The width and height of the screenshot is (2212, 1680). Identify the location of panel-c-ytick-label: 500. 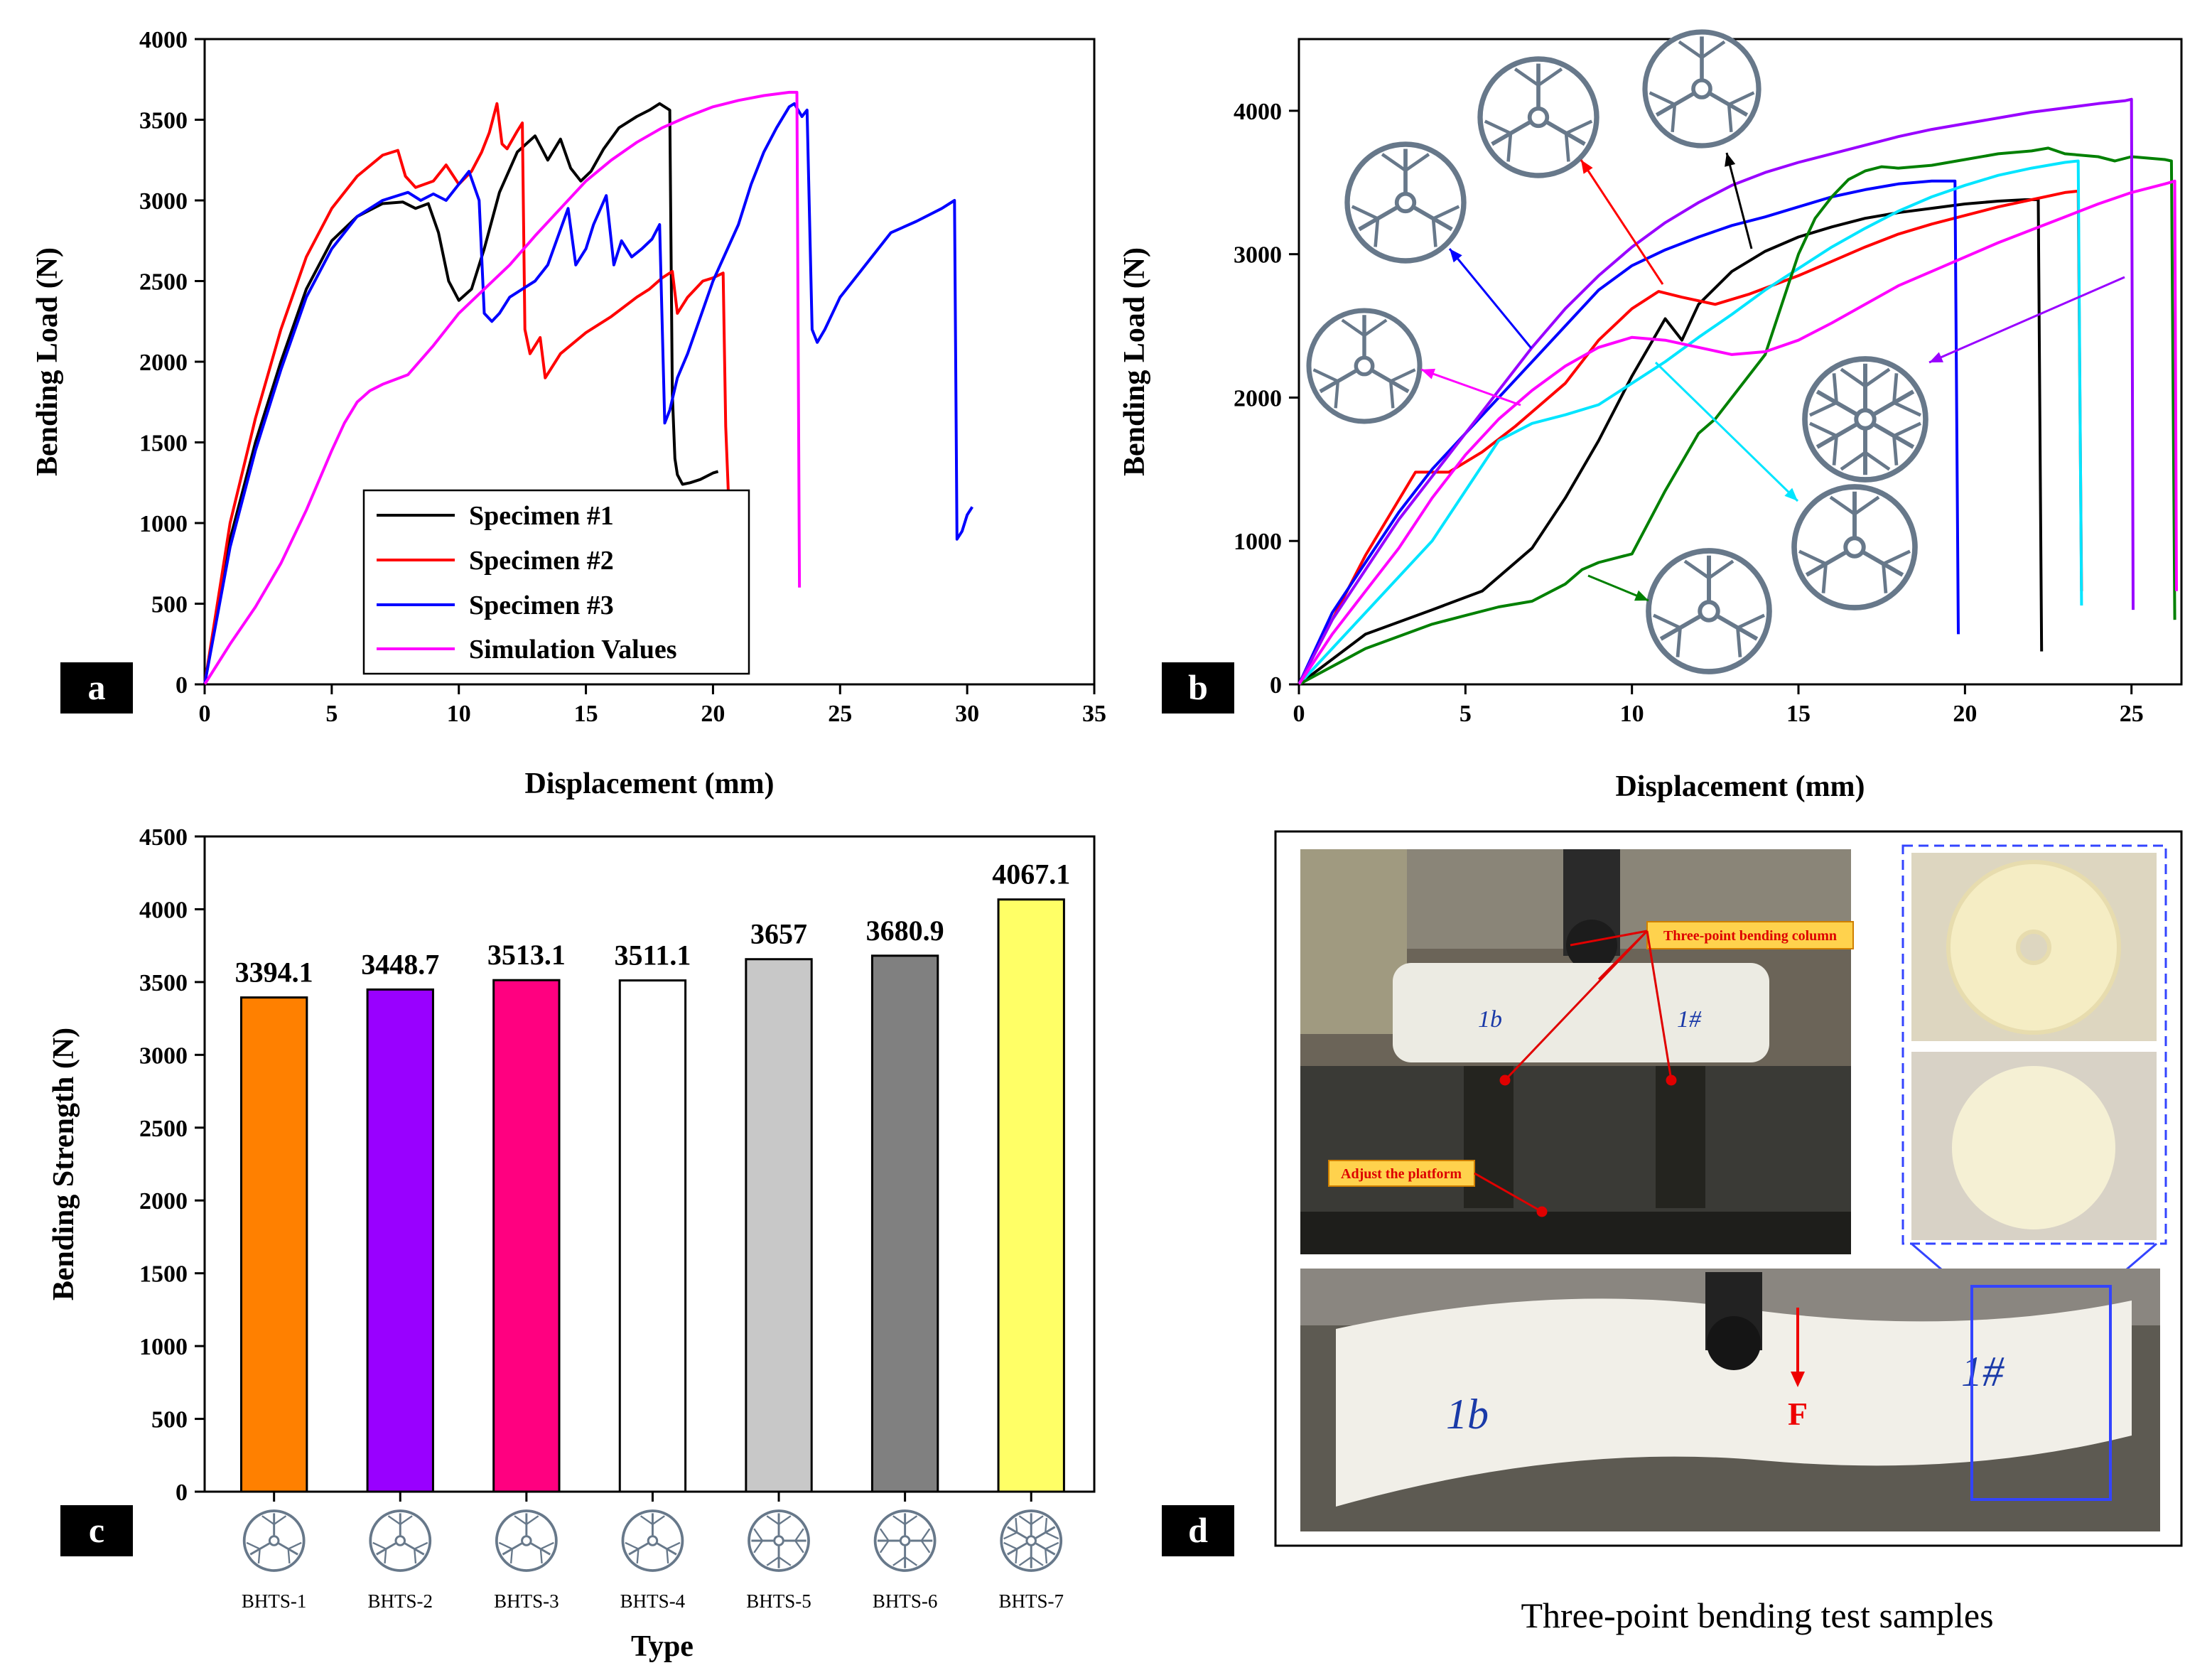
(169, 1420).